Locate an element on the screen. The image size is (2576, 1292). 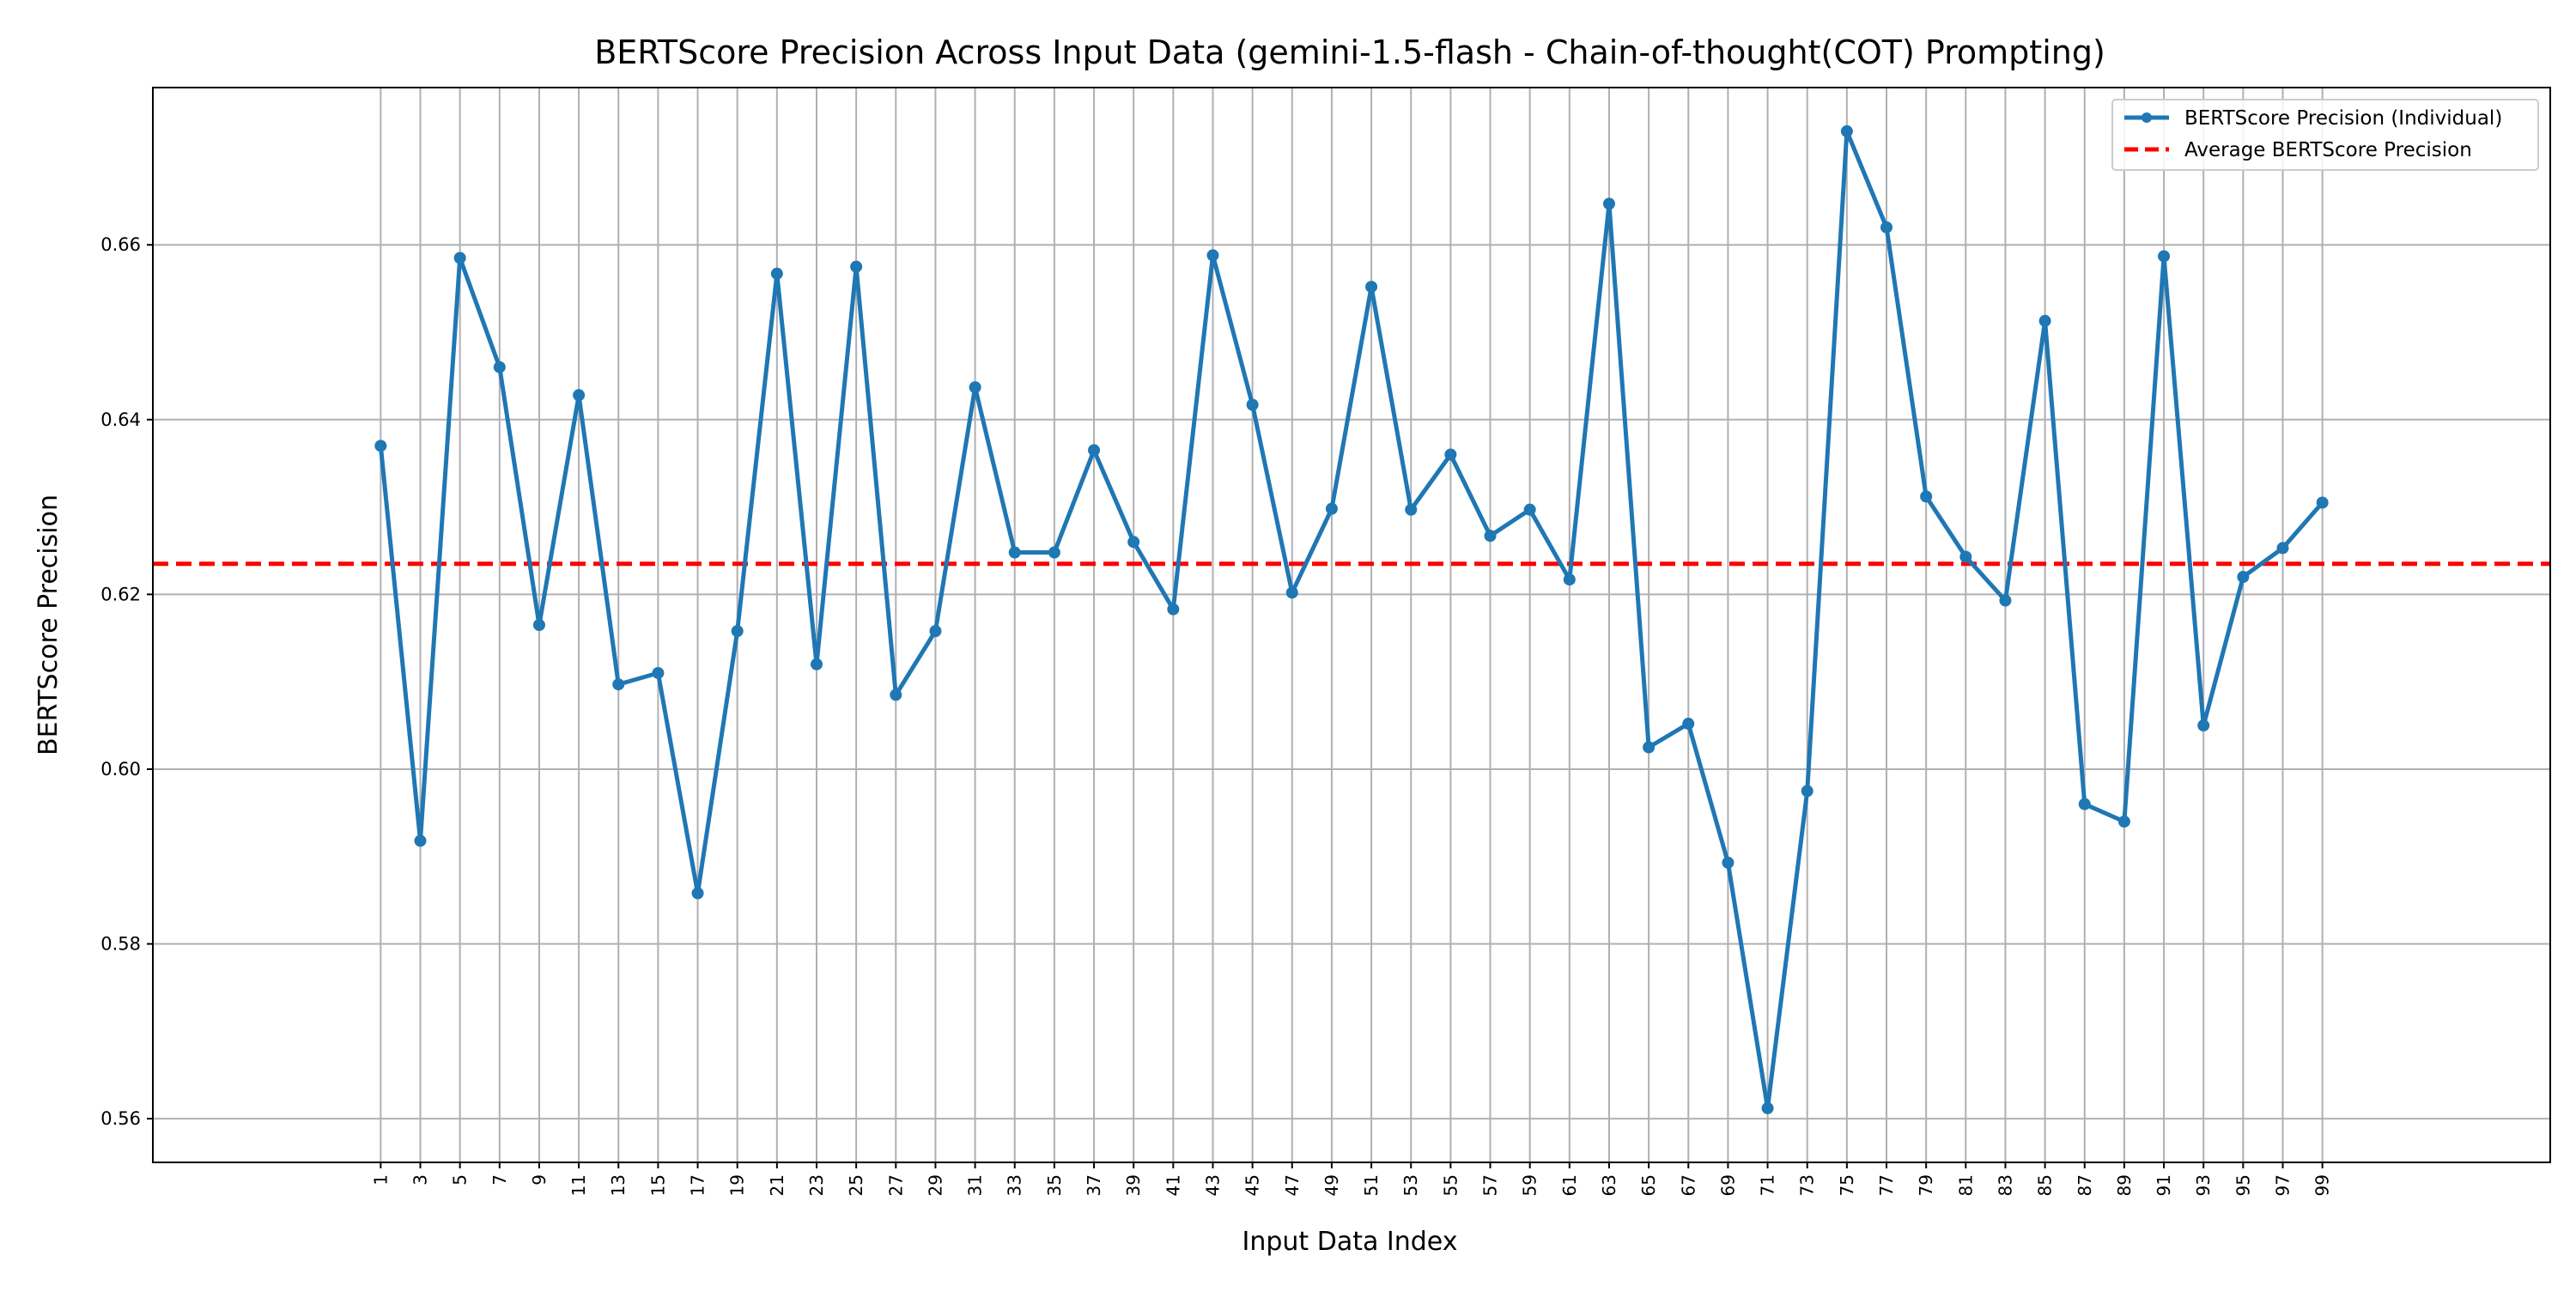
x-tick-label: 99 is located at coordinates (2323, 1185).